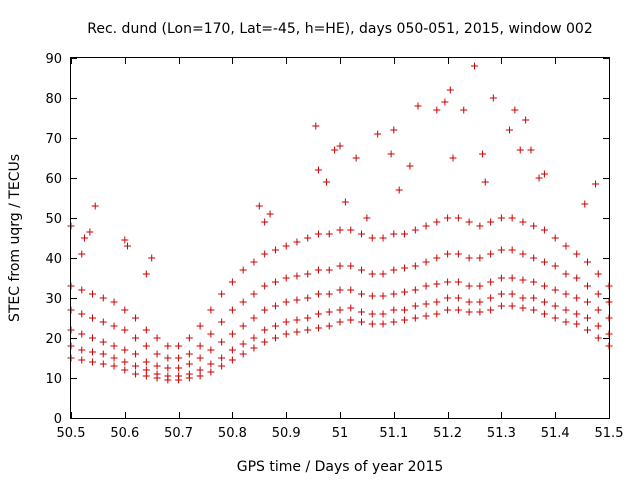 The image size is (640, 480). I want to click on x-tick-label: 50.8, so click(232, 433).